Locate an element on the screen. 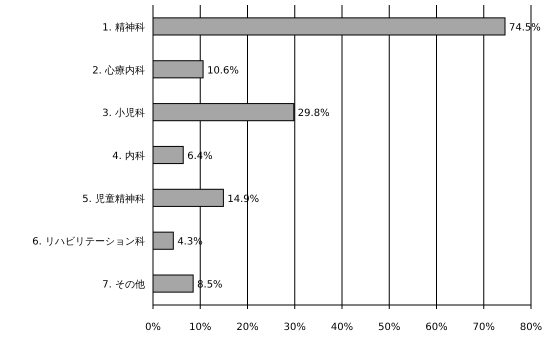  y-tick-label: 4. 内科 is located at coordinates (128, 156).